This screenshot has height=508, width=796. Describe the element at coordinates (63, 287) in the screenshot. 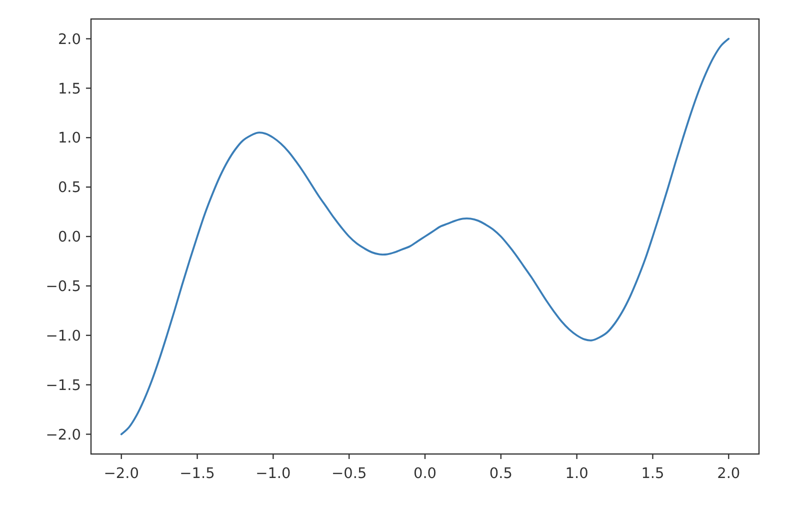

I see `y-tick-label: −0.5` at that location.